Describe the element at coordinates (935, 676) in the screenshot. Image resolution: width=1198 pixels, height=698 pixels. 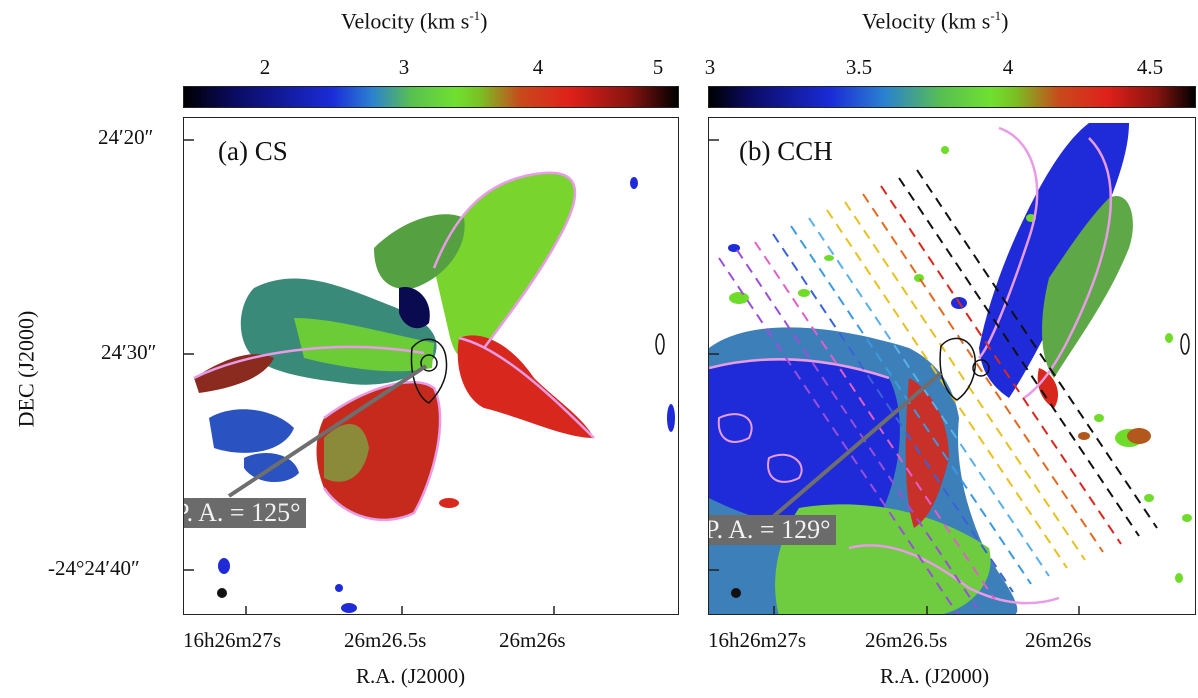
I see `xlabel-b: R.A. (J2000)` at that location.